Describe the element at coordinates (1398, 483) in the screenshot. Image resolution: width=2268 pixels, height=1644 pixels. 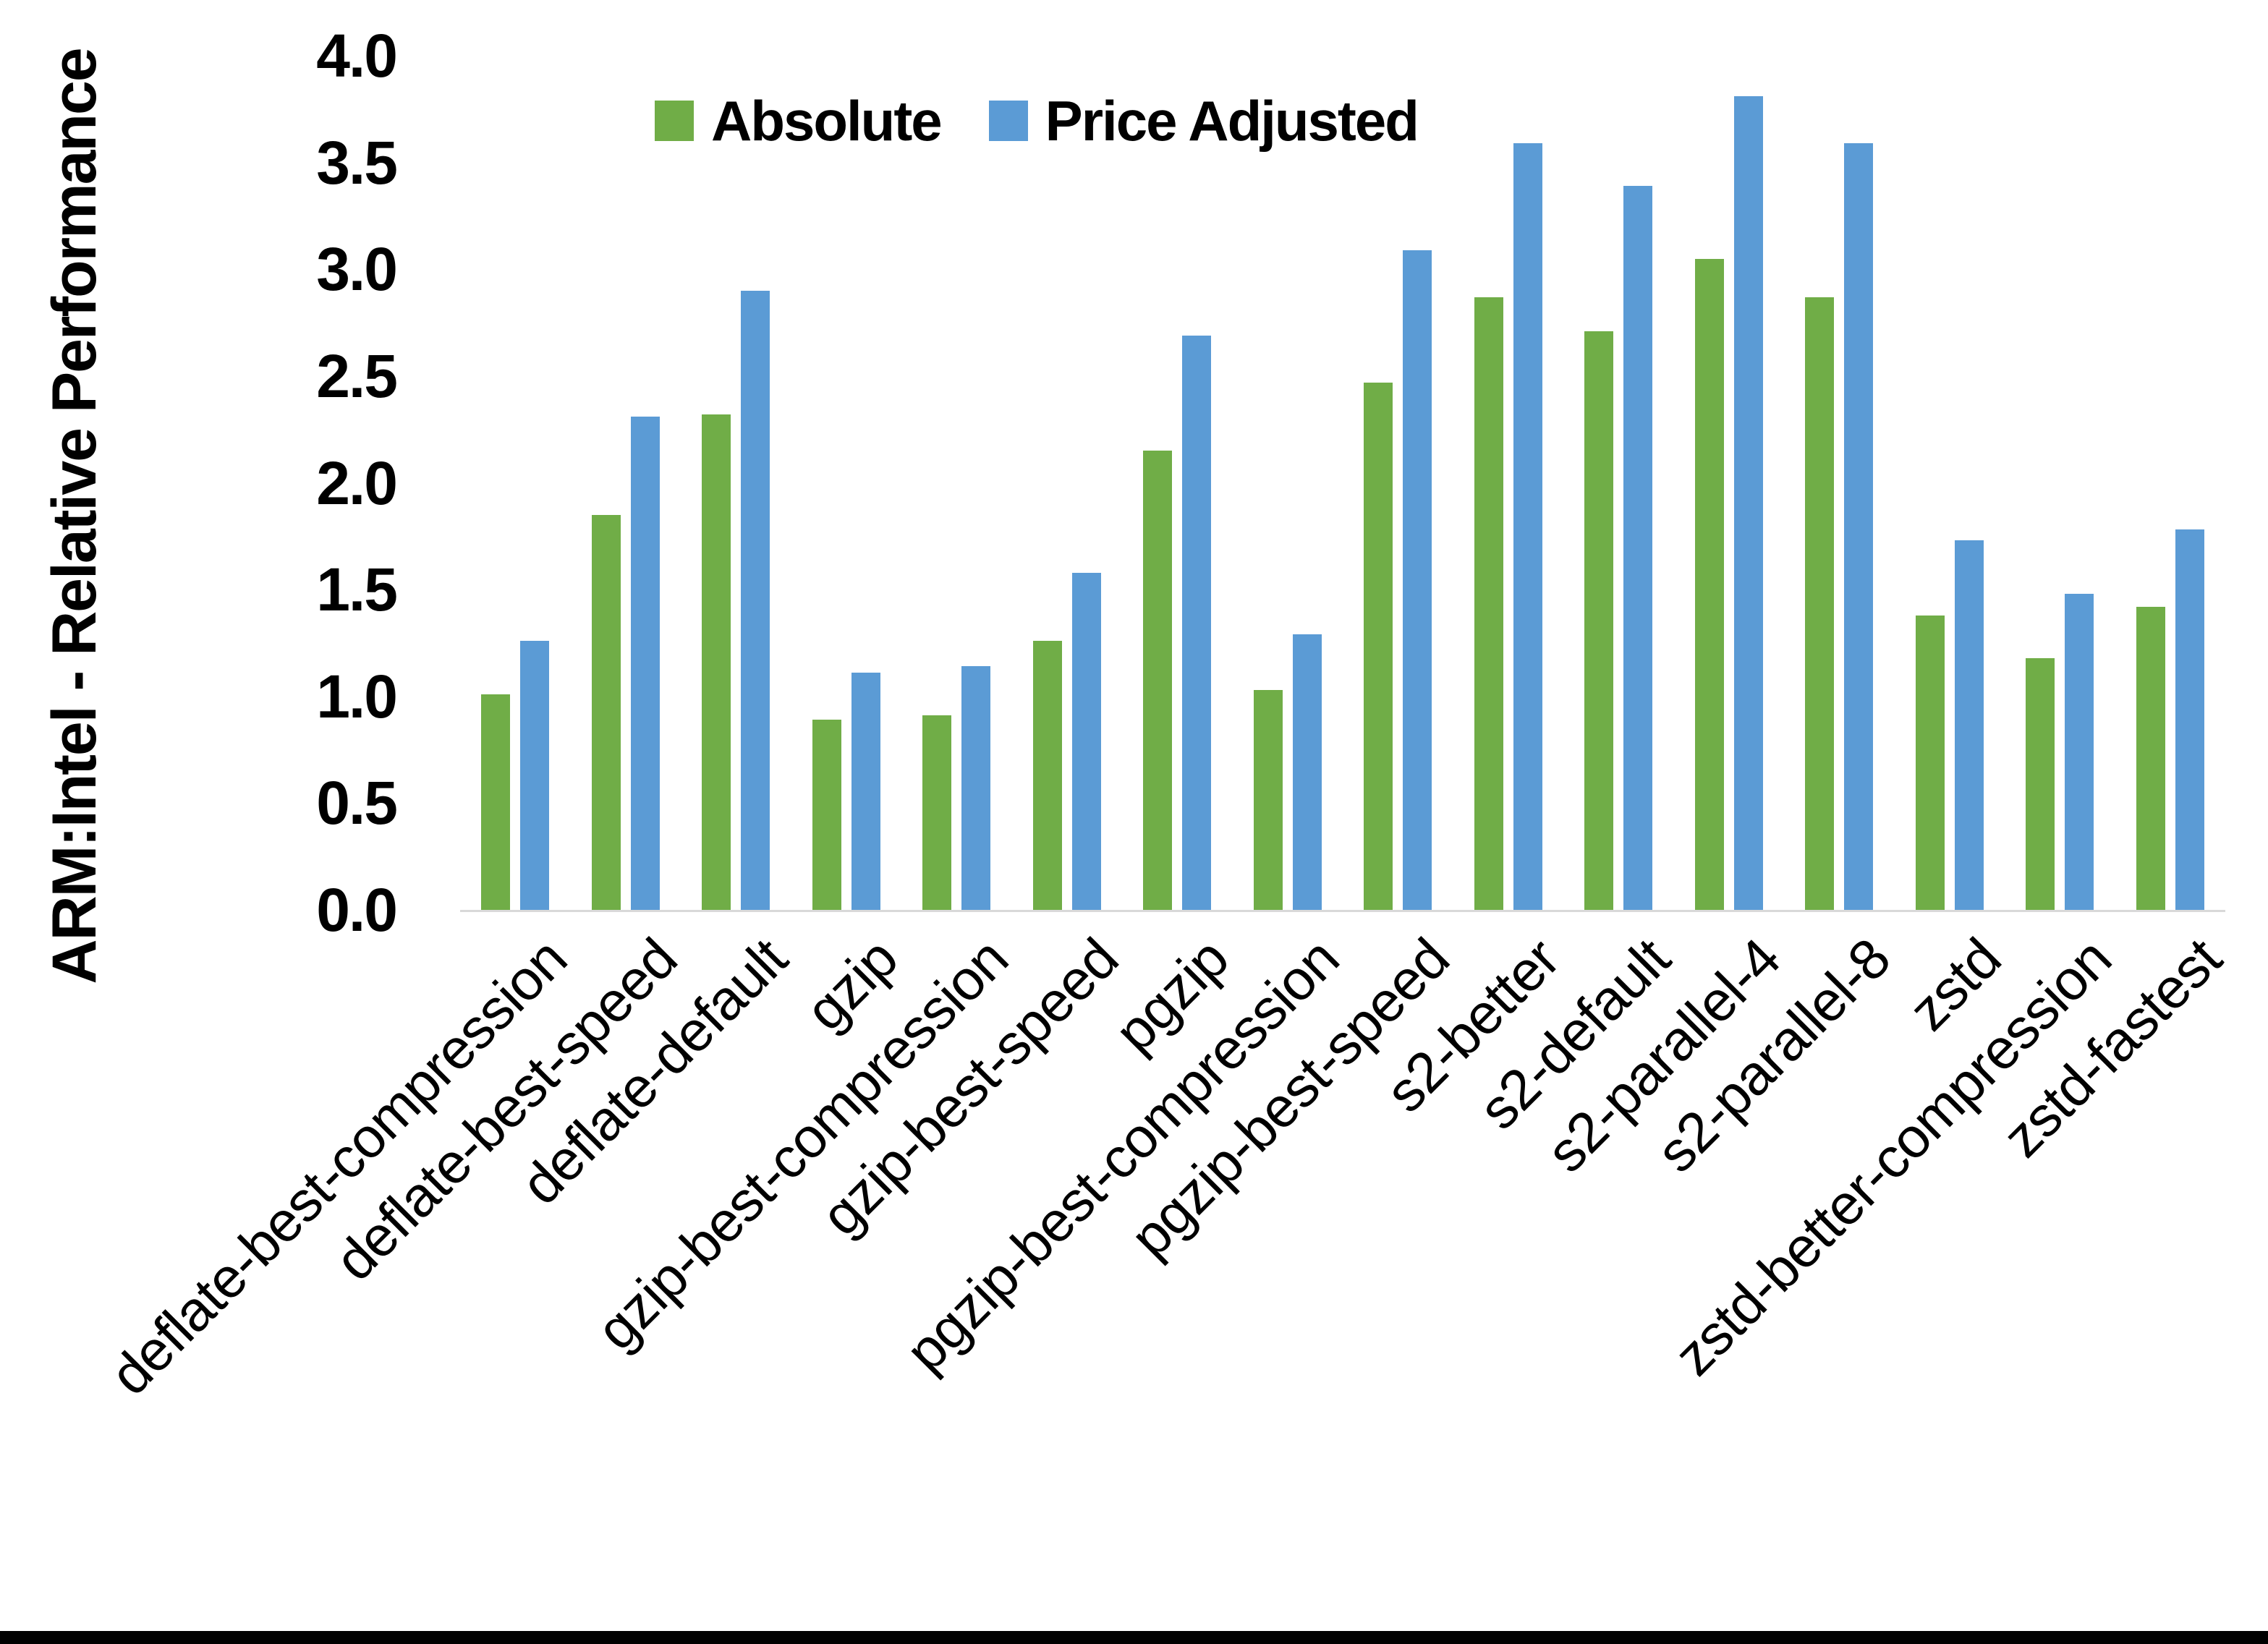
I see `bar-group-pgzip-best-speed` at that location.